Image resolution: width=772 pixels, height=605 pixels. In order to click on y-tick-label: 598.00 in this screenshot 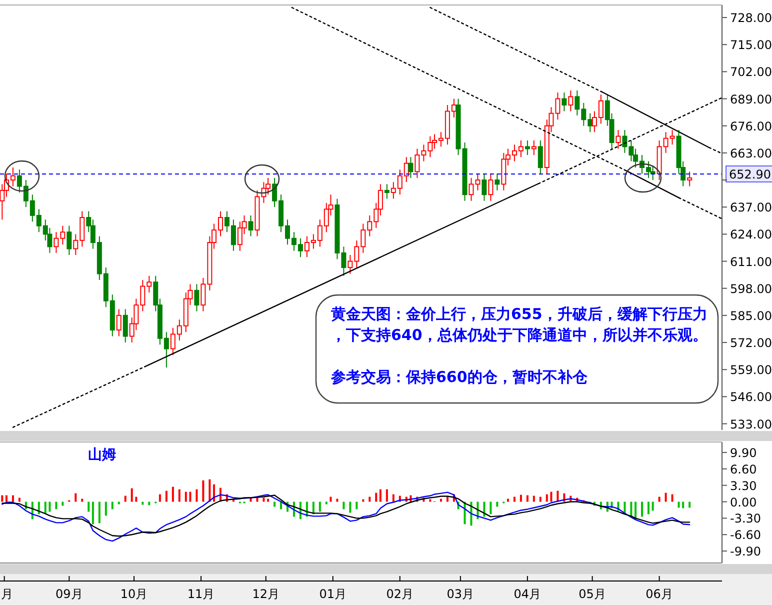, I will do `click(751, 289)`.